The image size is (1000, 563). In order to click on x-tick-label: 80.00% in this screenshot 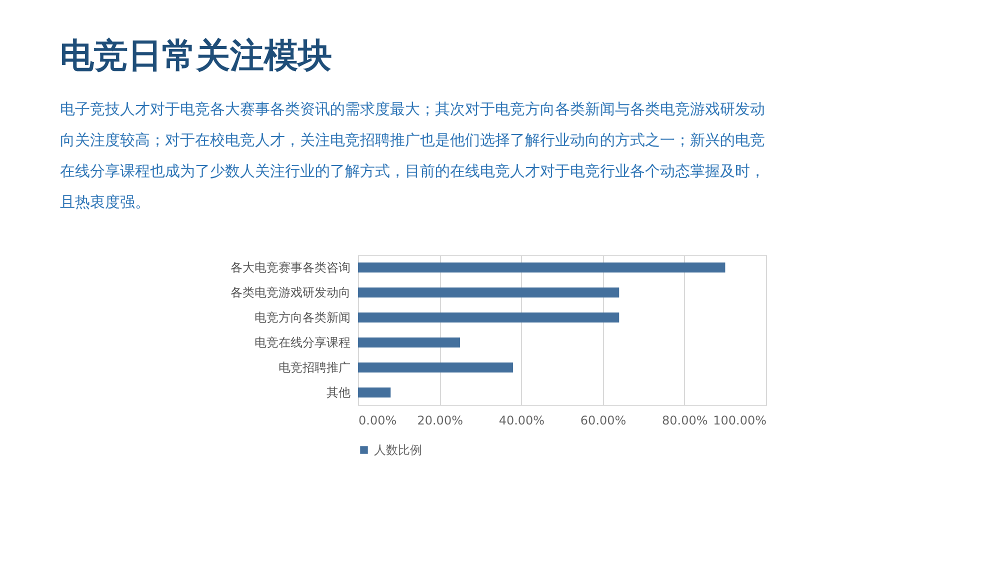, I will do `click(685, 421)`.